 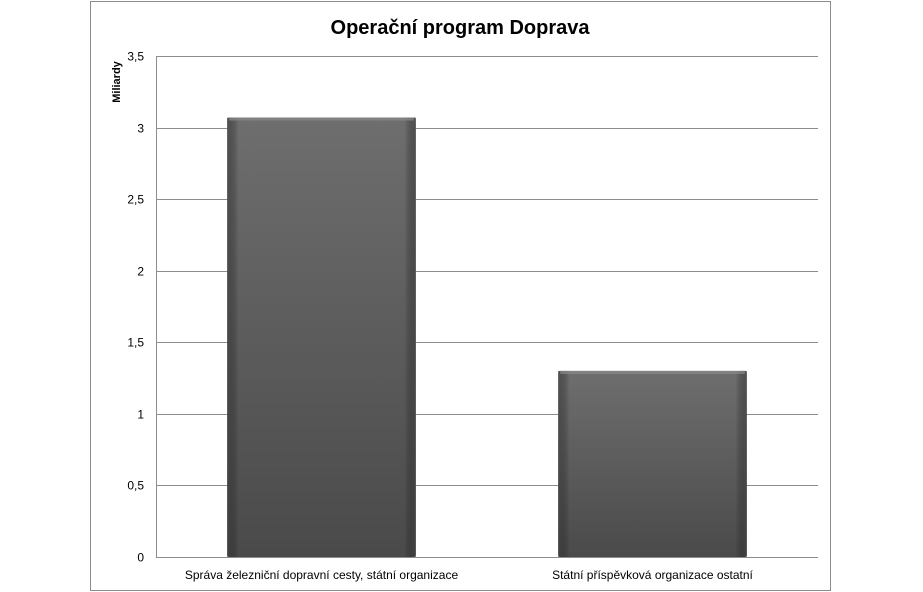 What do you see at coordinates (135, 307) in the screenshot?
I see `y-tick-labels: 0 0,5 1 1,5 2 2,5 3 3,5` at bounding box center [135, 307].